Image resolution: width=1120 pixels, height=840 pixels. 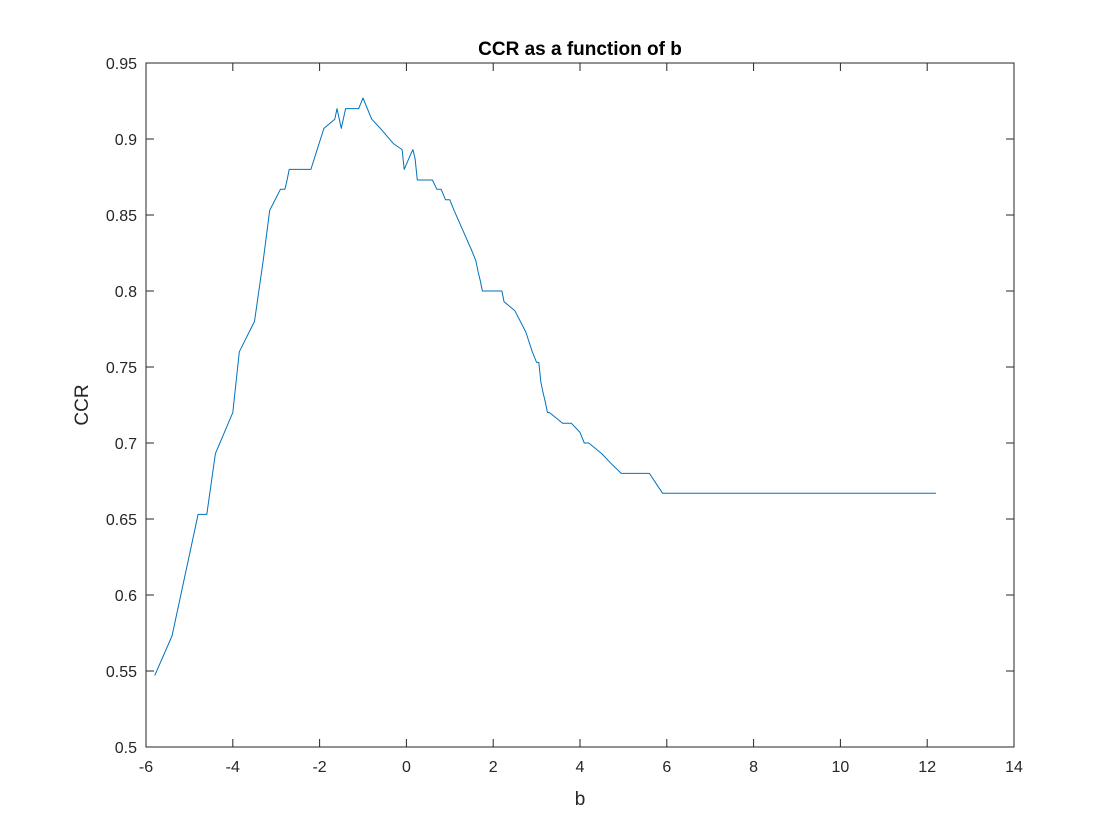 I want to click on y-tick-label: 0.55, so click(x=121, y=672).